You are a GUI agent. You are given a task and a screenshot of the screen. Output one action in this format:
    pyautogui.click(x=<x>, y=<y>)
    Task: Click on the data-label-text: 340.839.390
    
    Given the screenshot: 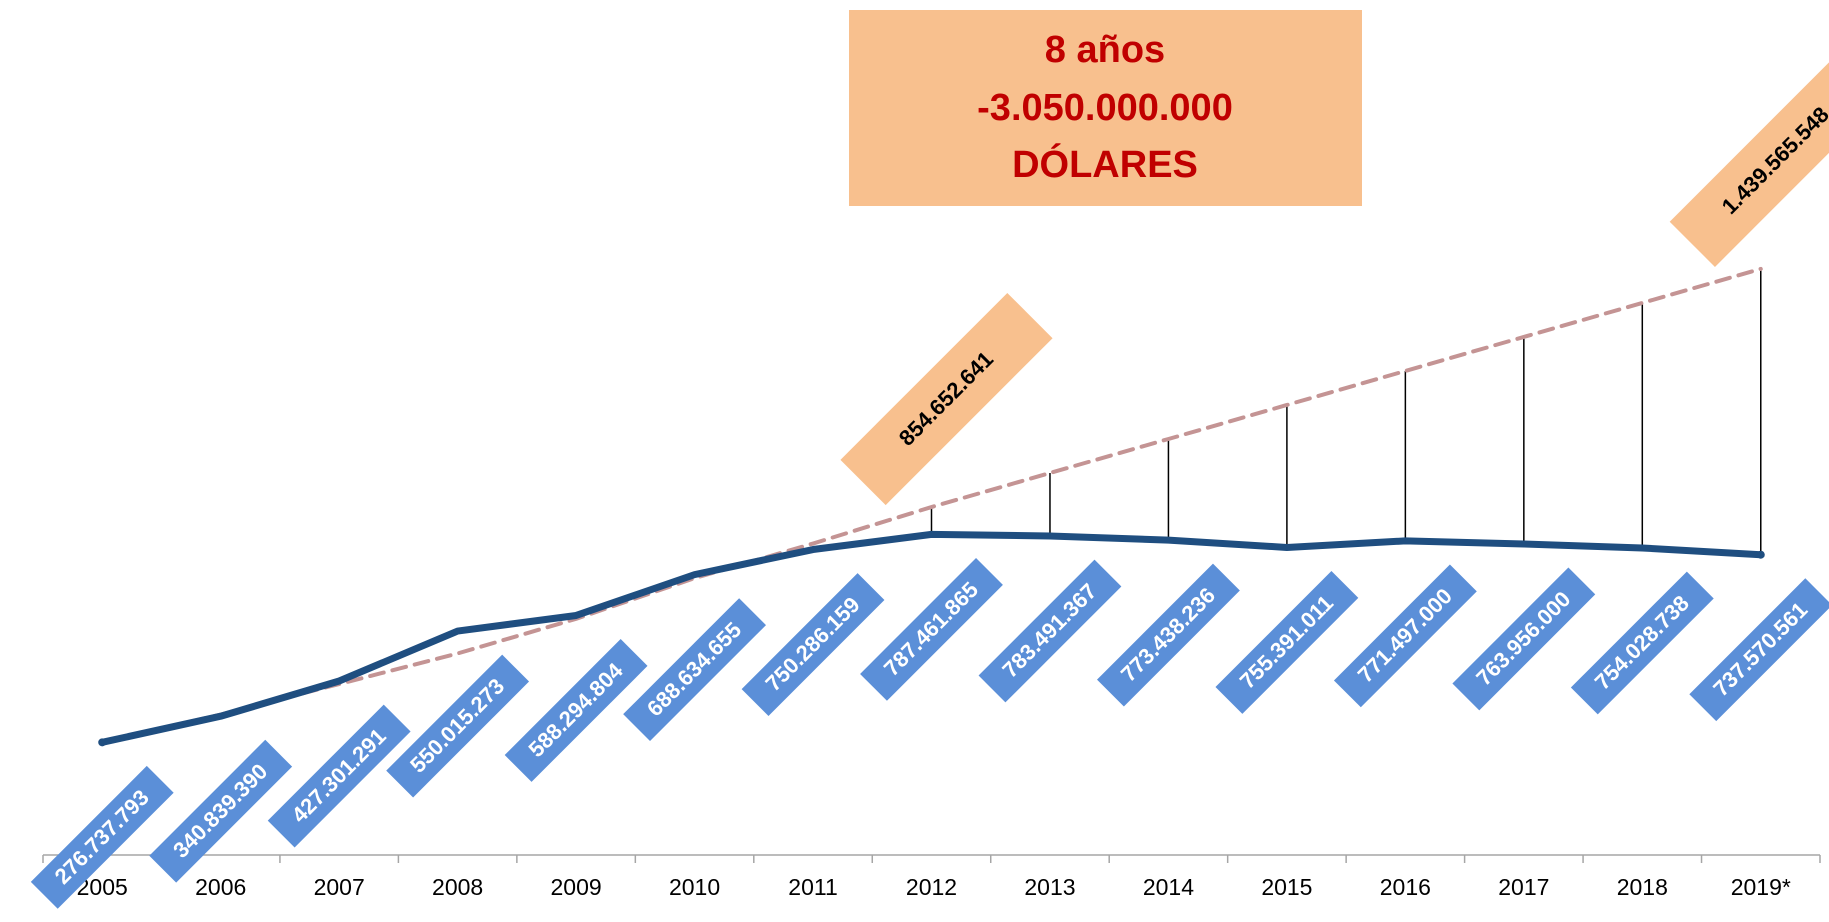 What is the action you would take?
    pyautogui.click(x=220, y=811)
    